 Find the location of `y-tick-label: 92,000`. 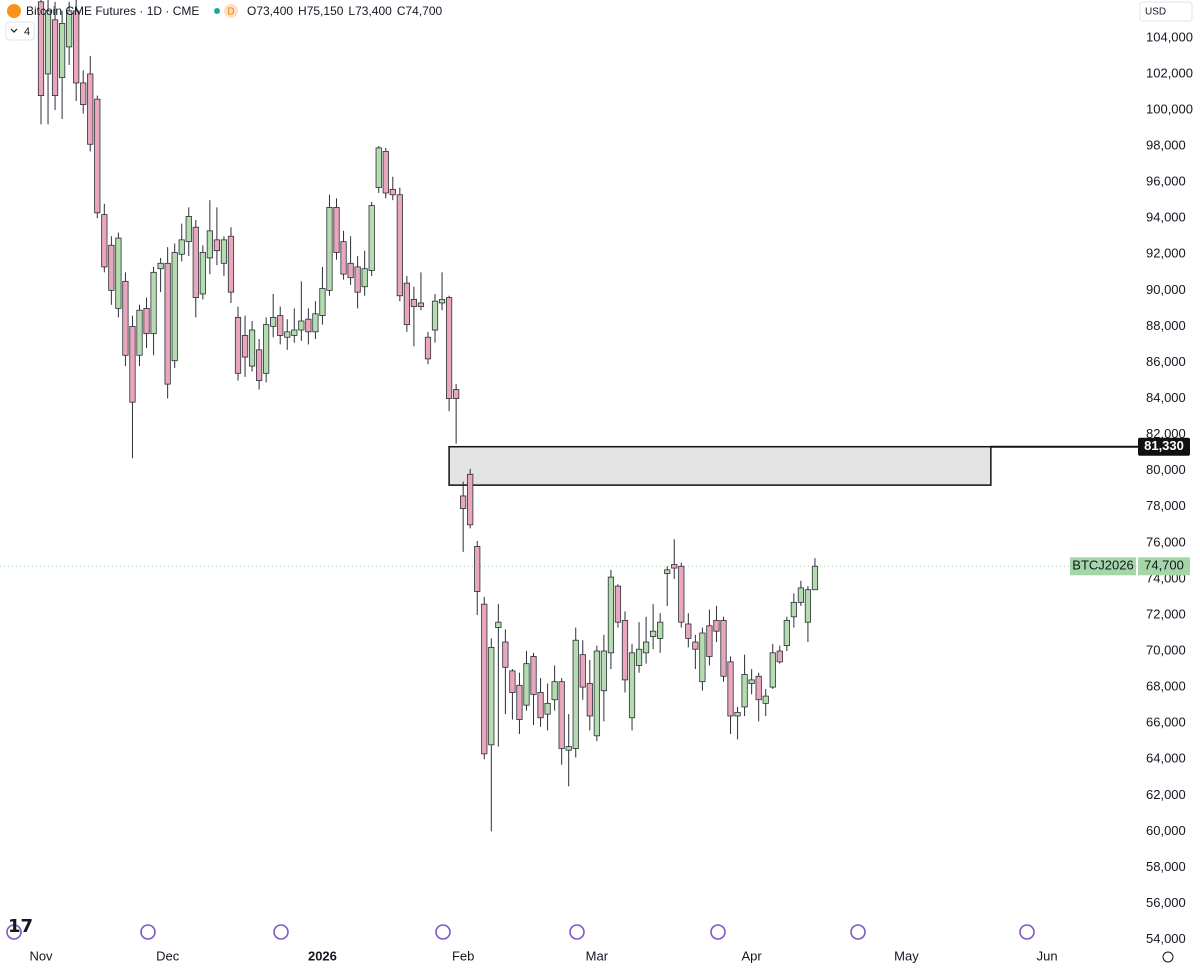

y-tick-label: 92,000 is located at coordinates (1166, 253).